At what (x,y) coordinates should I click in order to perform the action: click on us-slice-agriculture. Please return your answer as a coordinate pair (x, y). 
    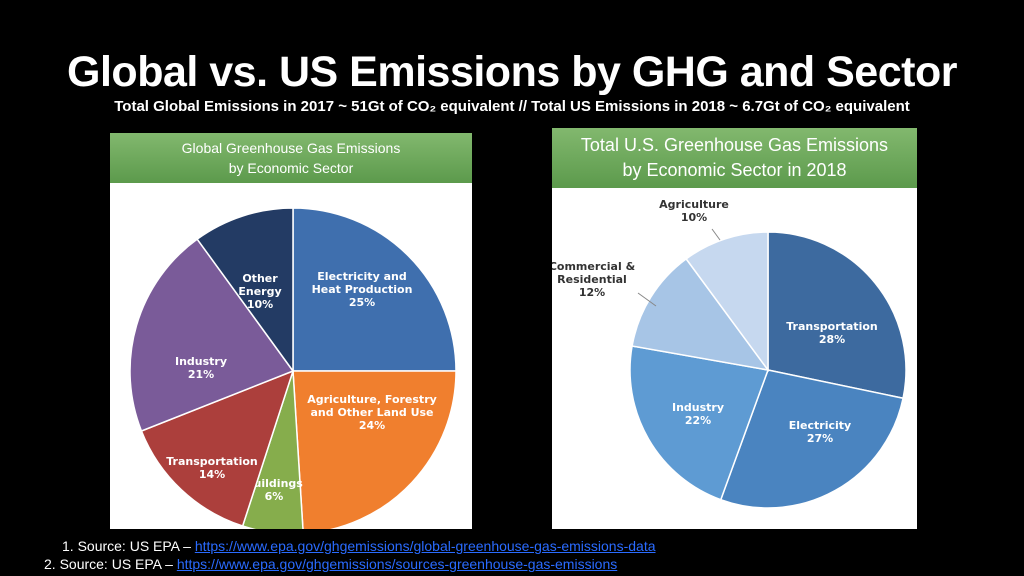
    Looking at the image, I should click on (727, 302).